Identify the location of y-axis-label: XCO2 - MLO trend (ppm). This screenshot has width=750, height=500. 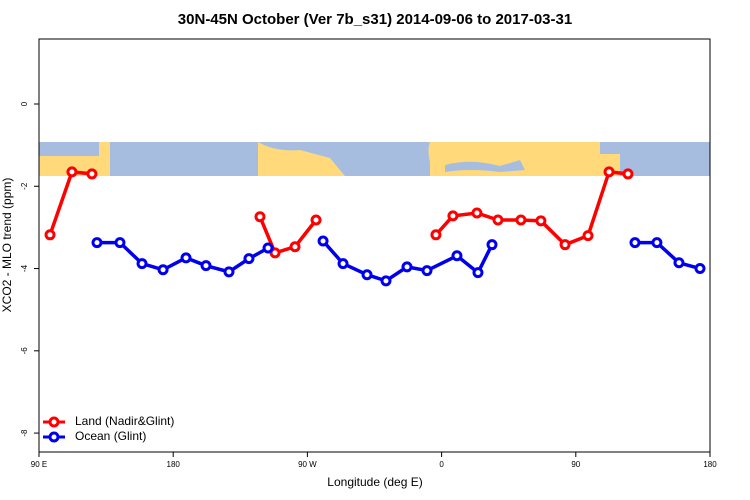
(7, 245).